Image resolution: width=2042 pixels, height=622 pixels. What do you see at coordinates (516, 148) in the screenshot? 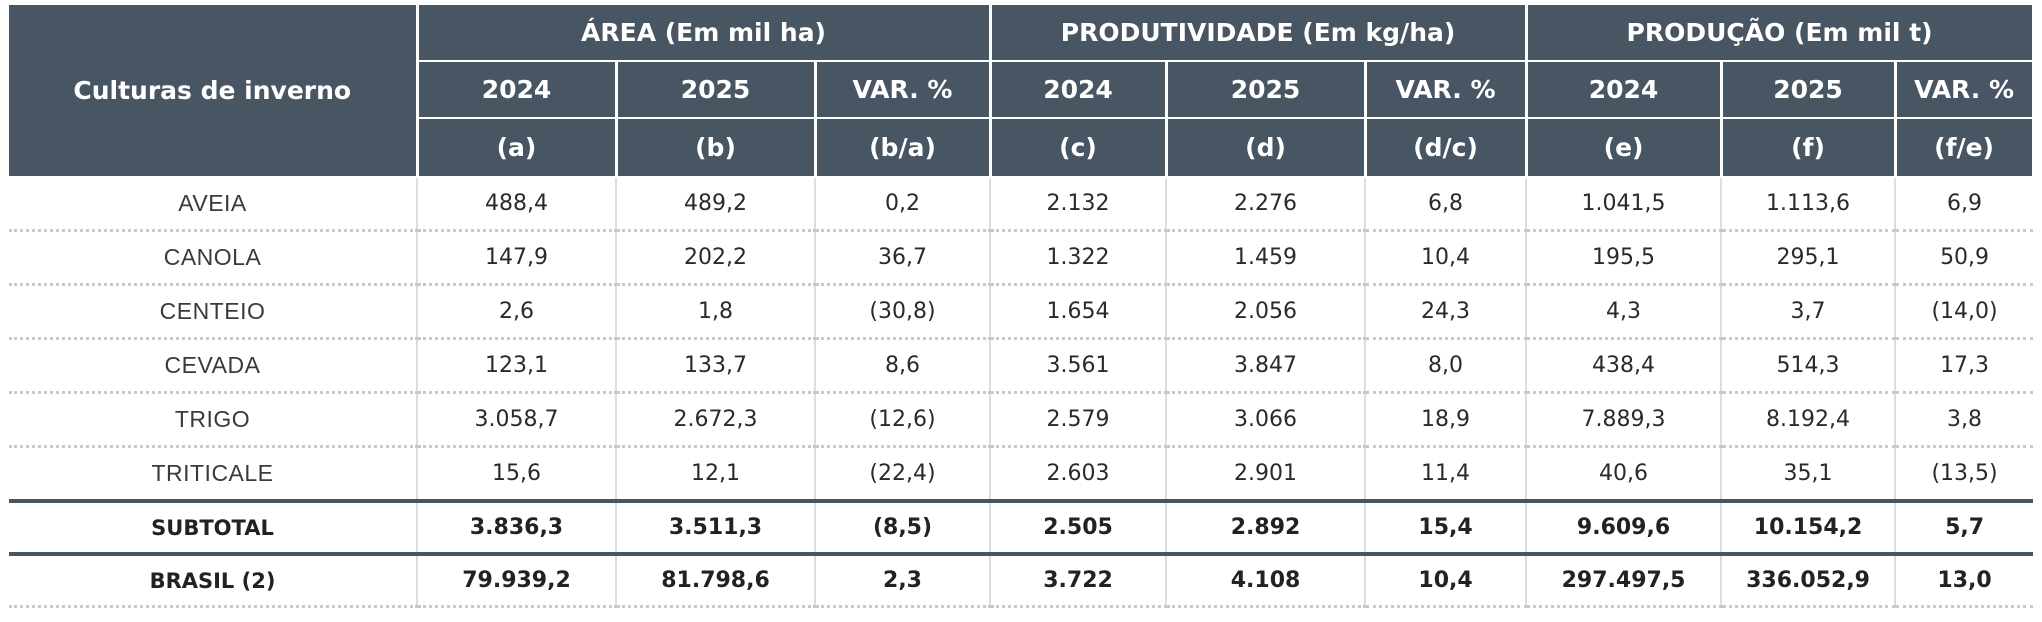
I see `col-header-letter: (a)` at bounding box center [516, 148].